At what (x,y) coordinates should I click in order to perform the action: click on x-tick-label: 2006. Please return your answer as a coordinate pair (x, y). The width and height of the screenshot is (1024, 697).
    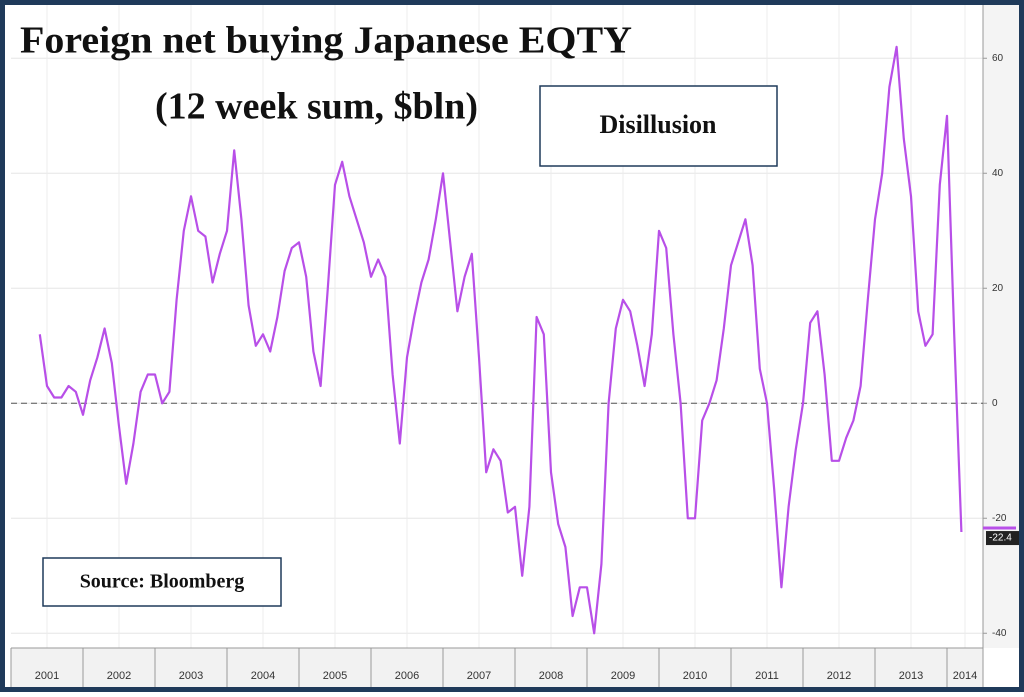
    Looking at the image, I should click on (407, 676).